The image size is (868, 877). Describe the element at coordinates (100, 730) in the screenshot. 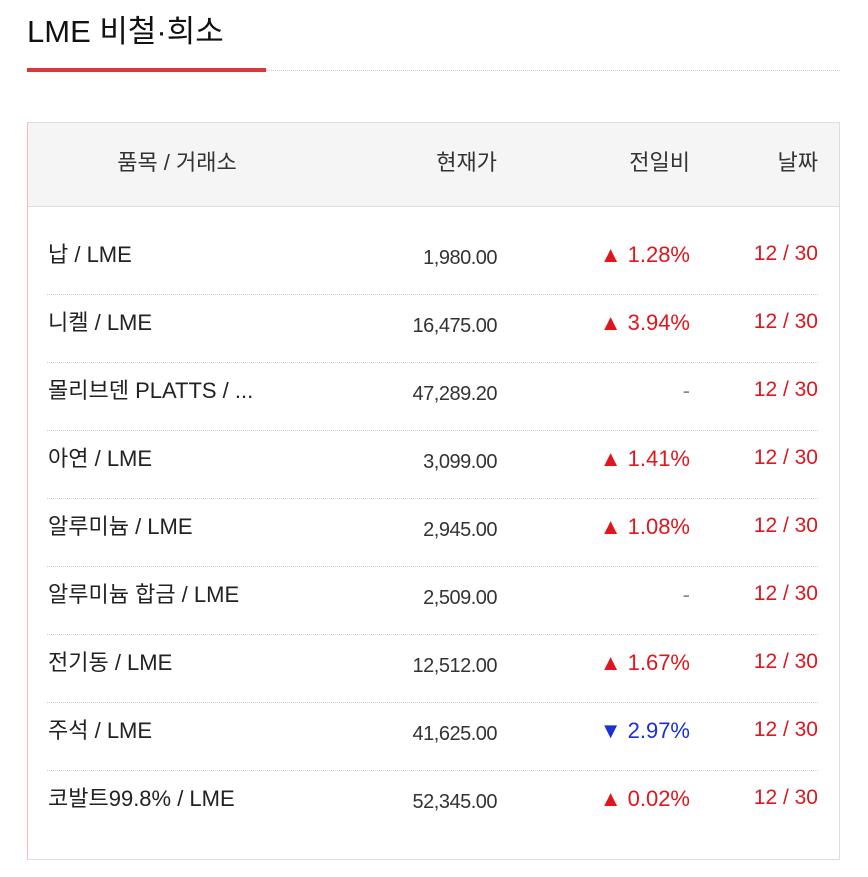

I see `item-name: 주석 / LME` at that location.